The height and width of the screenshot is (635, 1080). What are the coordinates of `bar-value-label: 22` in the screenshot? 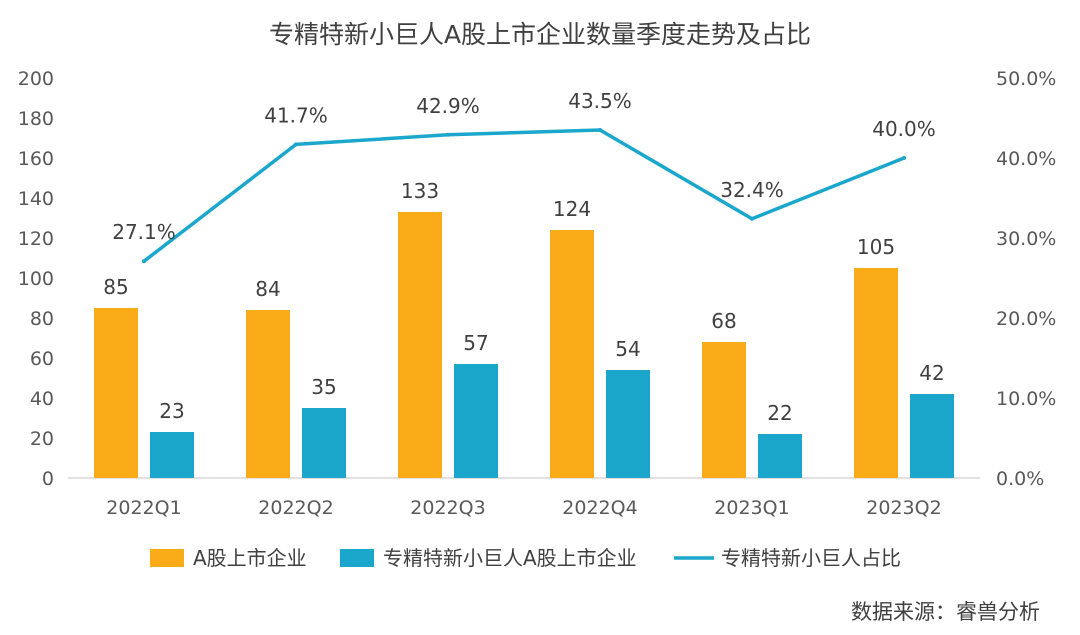 It's located at (779, 413).